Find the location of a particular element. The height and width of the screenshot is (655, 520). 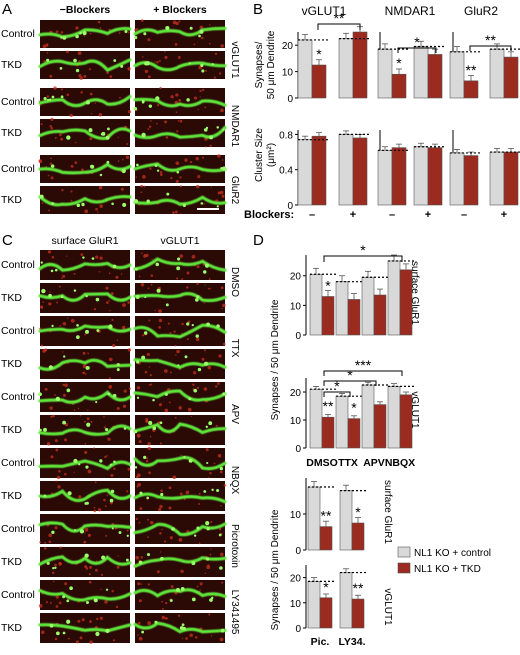

panel-D-ylabel-1: Synapses / 50 μm Dendrite is located at coordinates (275, 359).